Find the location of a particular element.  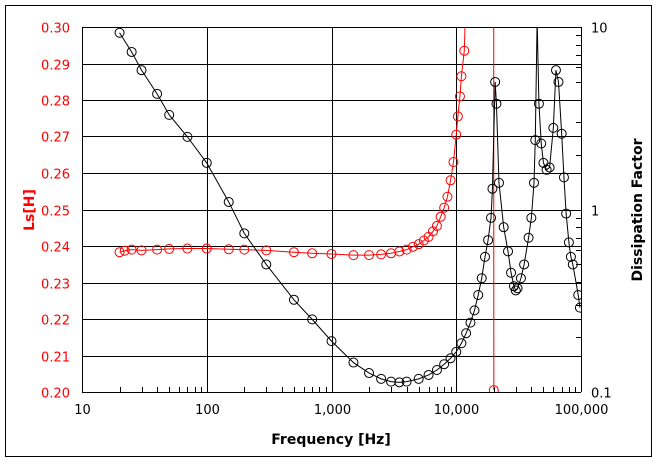

y-left-tick-label: 0.28 is located at coordinates (55, 102).